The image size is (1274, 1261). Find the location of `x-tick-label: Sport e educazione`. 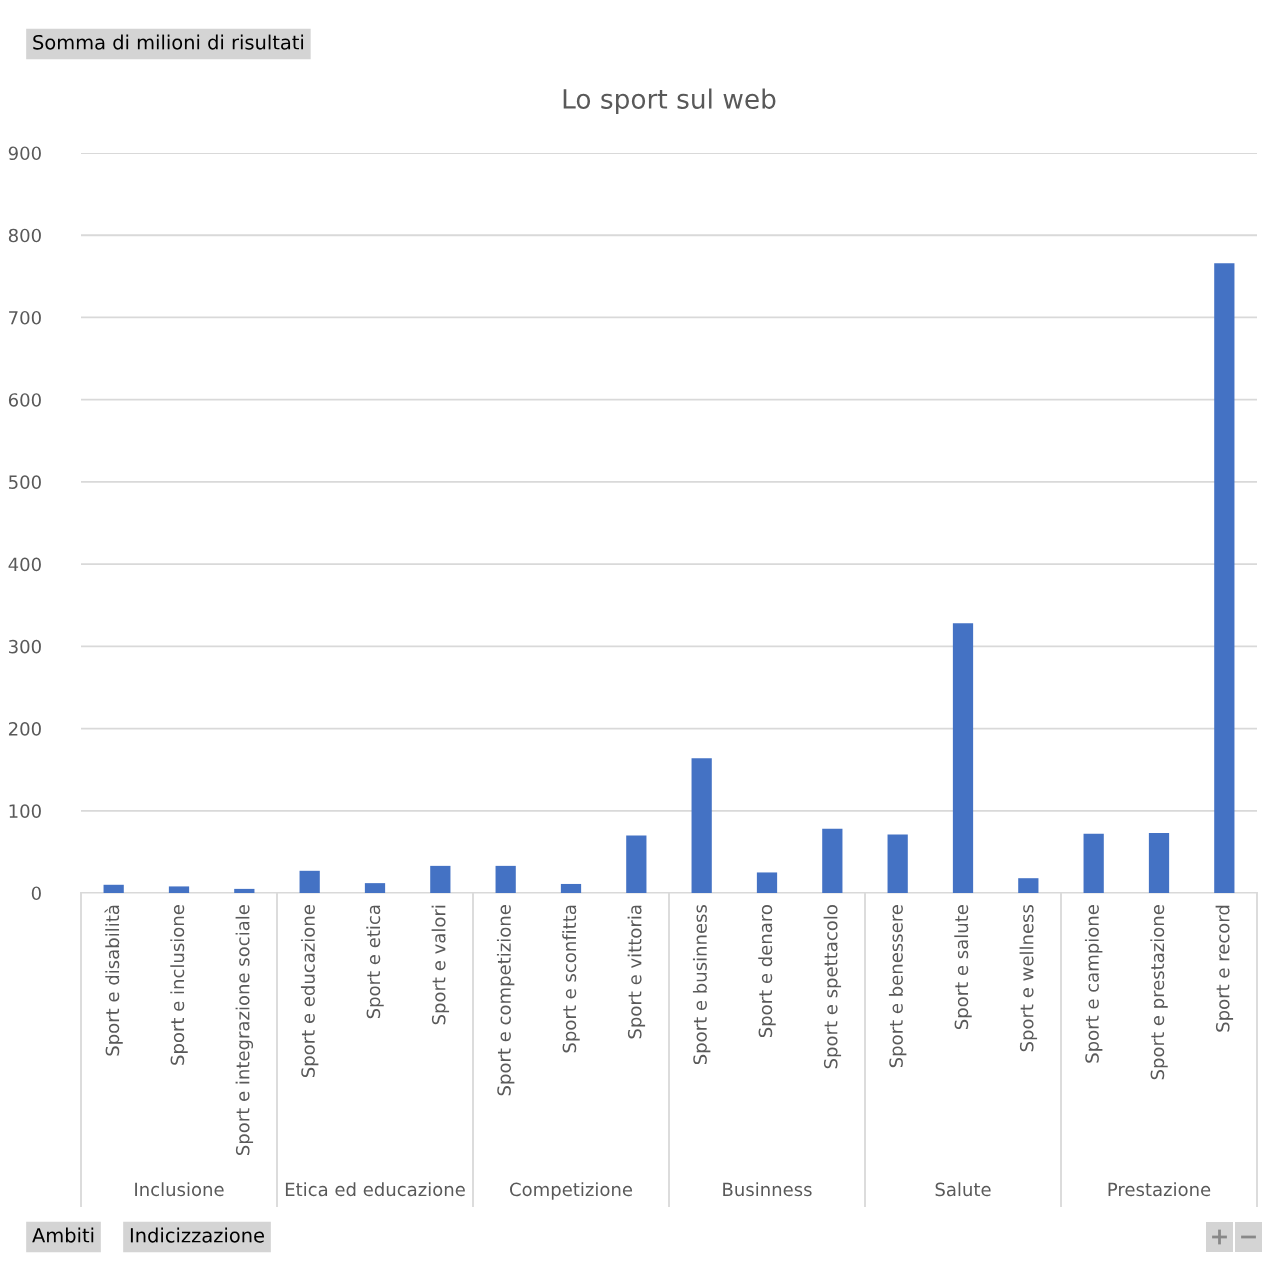

x-tick-label: Sport e educazione is located at coordinates (309, 991).